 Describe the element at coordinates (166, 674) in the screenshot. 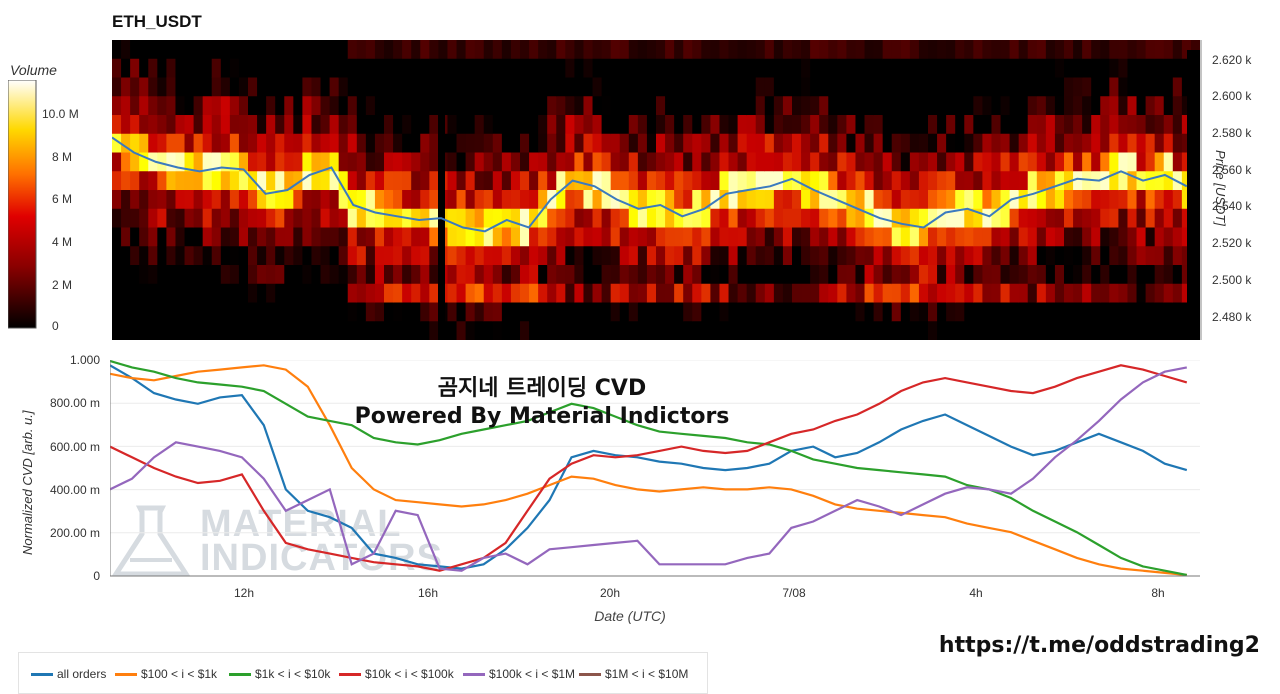

I see `legend-item: $100 < i < $1k` at that location.